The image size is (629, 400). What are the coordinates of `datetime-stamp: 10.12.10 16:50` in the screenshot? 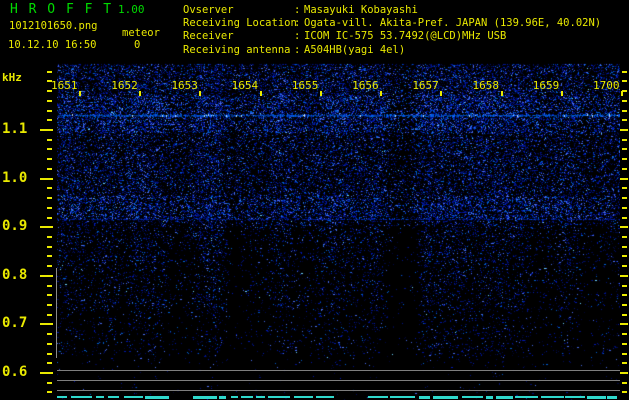 It's located at (52, 45).